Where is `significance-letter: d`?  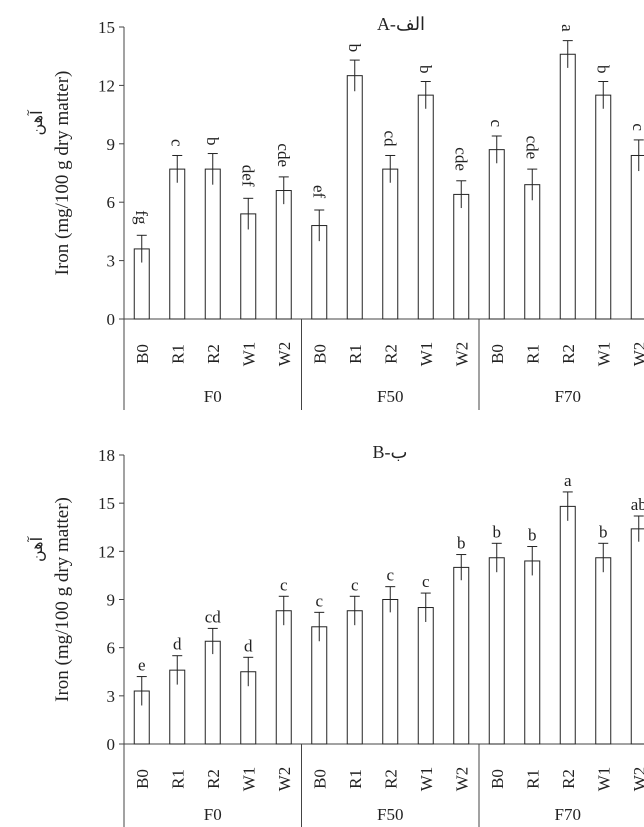
significance-letter: d is located at coordinates (248, 645).